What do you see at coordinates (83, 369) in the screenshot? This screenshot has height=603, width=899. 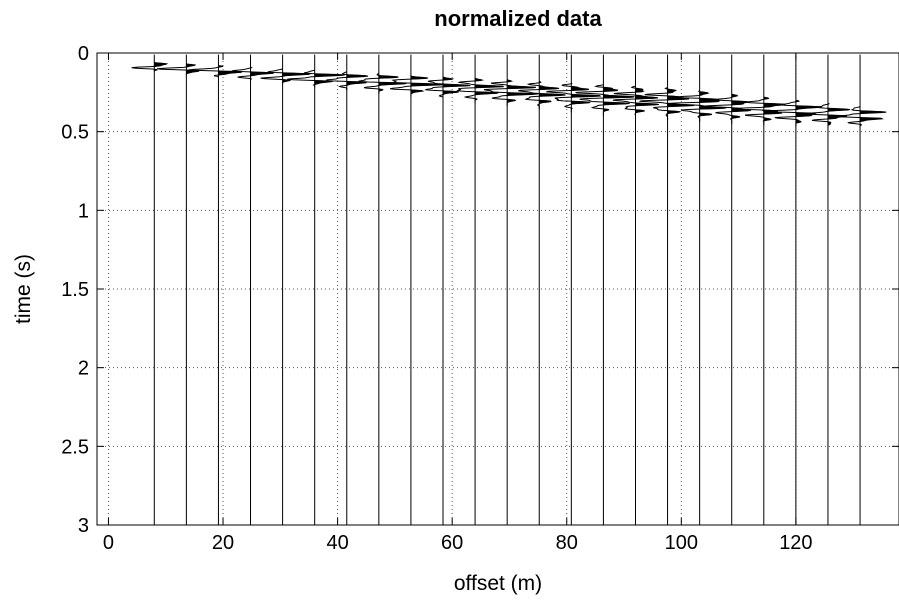 I see `y-tick-label: 2` at bounding box center [83, 369].